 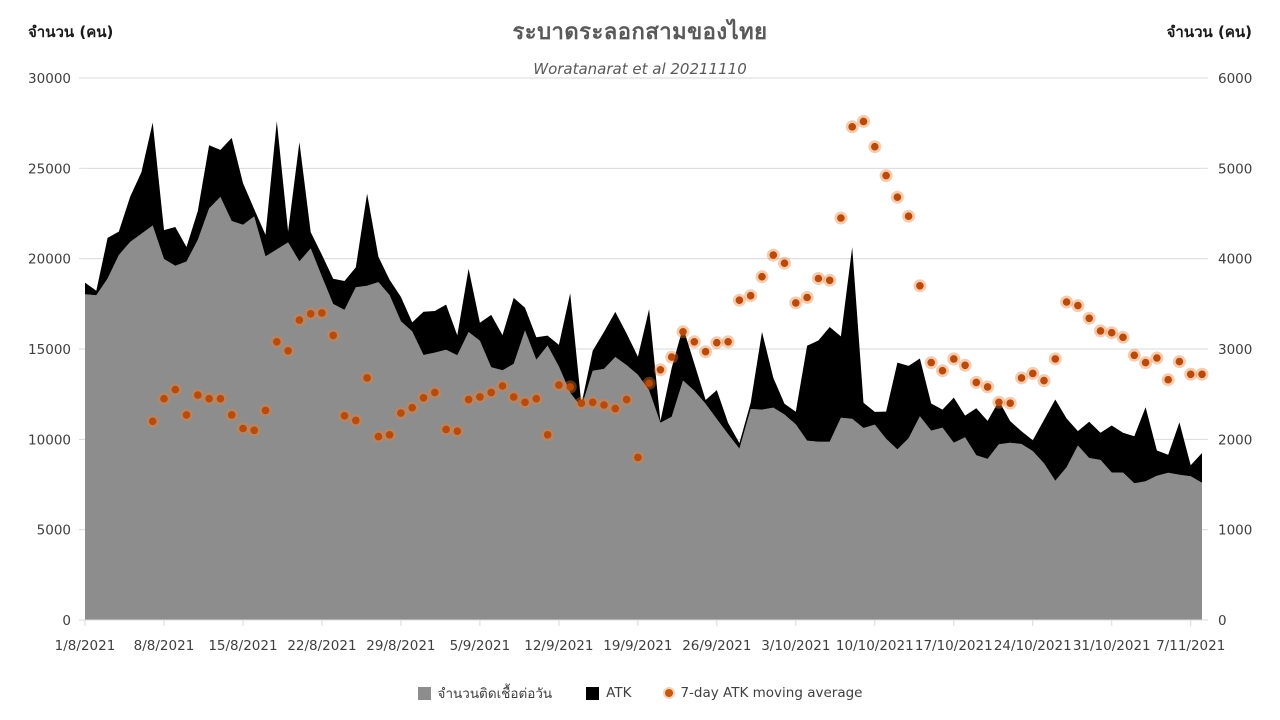 I want to click on x-axis-tick-label: 1/8/2021, so click(x=85, y=646).